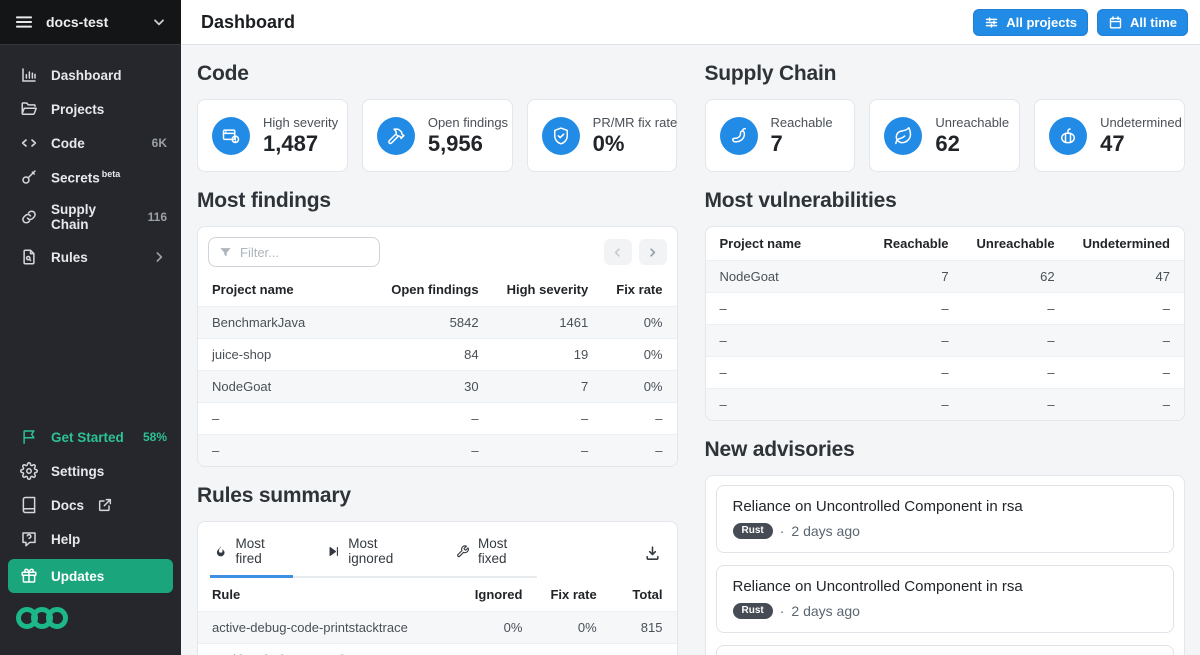 The height and width of the screenshot is (655, 1200). What do you see at coordinates (437, 322) in the screenshot?
I see `table-row: BenchmarkJava 5842 1461 0%` at bounding box center [437, 322].